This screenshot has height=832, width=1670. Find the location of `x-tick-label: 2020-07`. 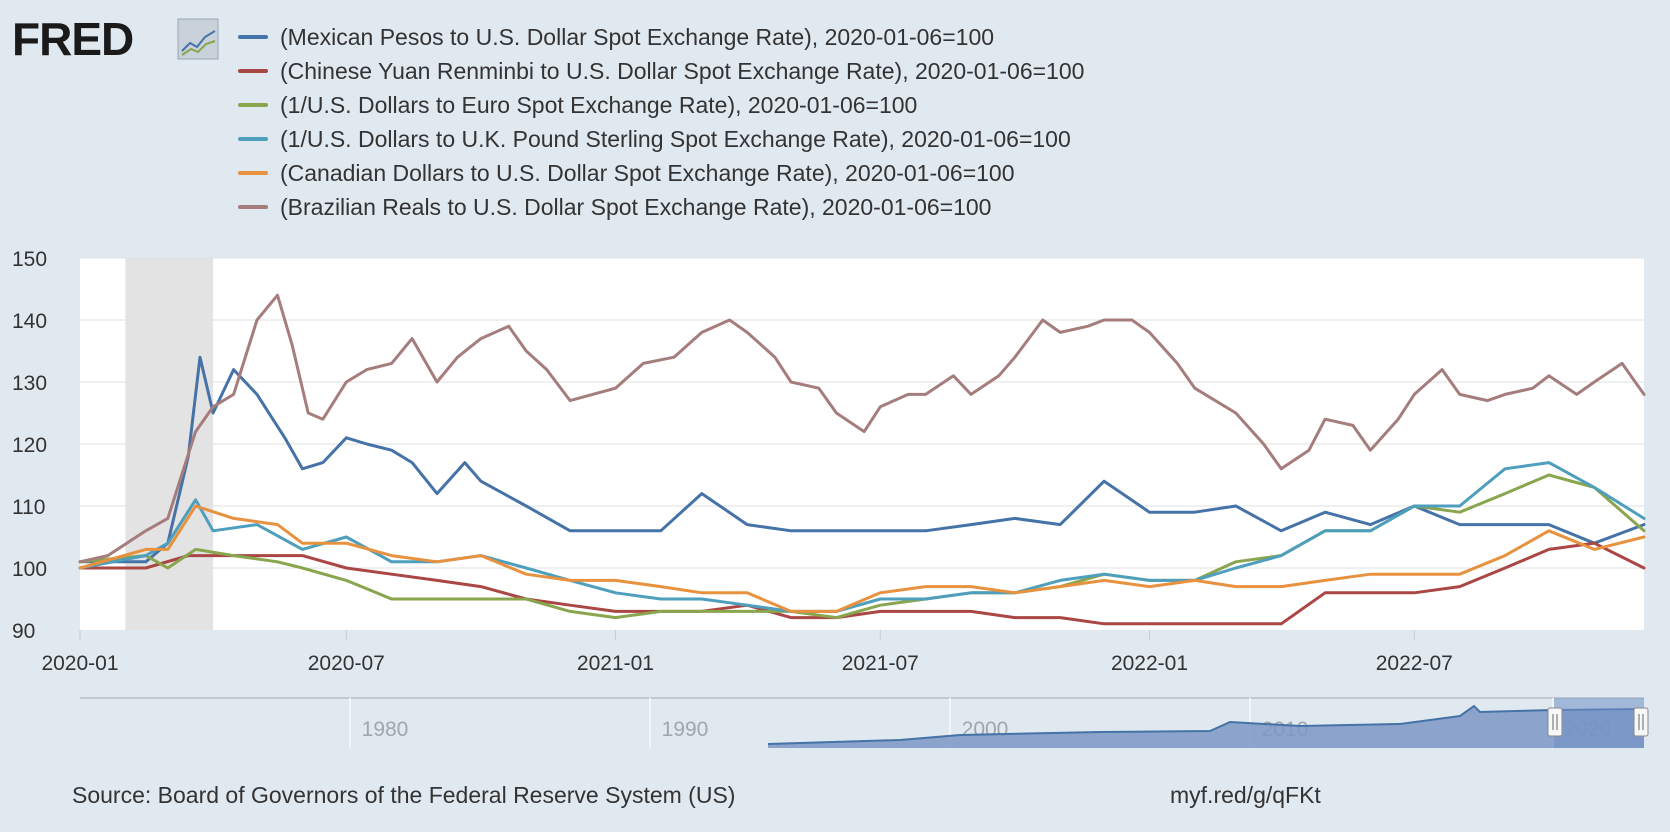

x-tick-label: 2020-07 is located at coordinates (346, 663).